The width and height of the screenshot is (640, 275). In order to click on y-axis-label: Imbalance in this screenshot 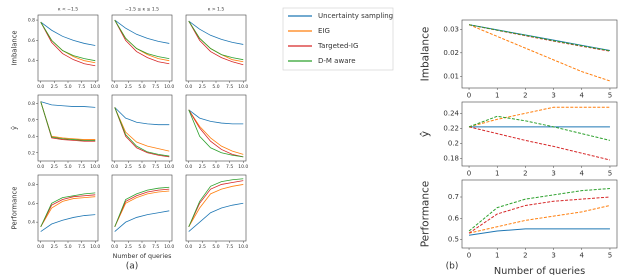, I will do `click(15, 47)`.